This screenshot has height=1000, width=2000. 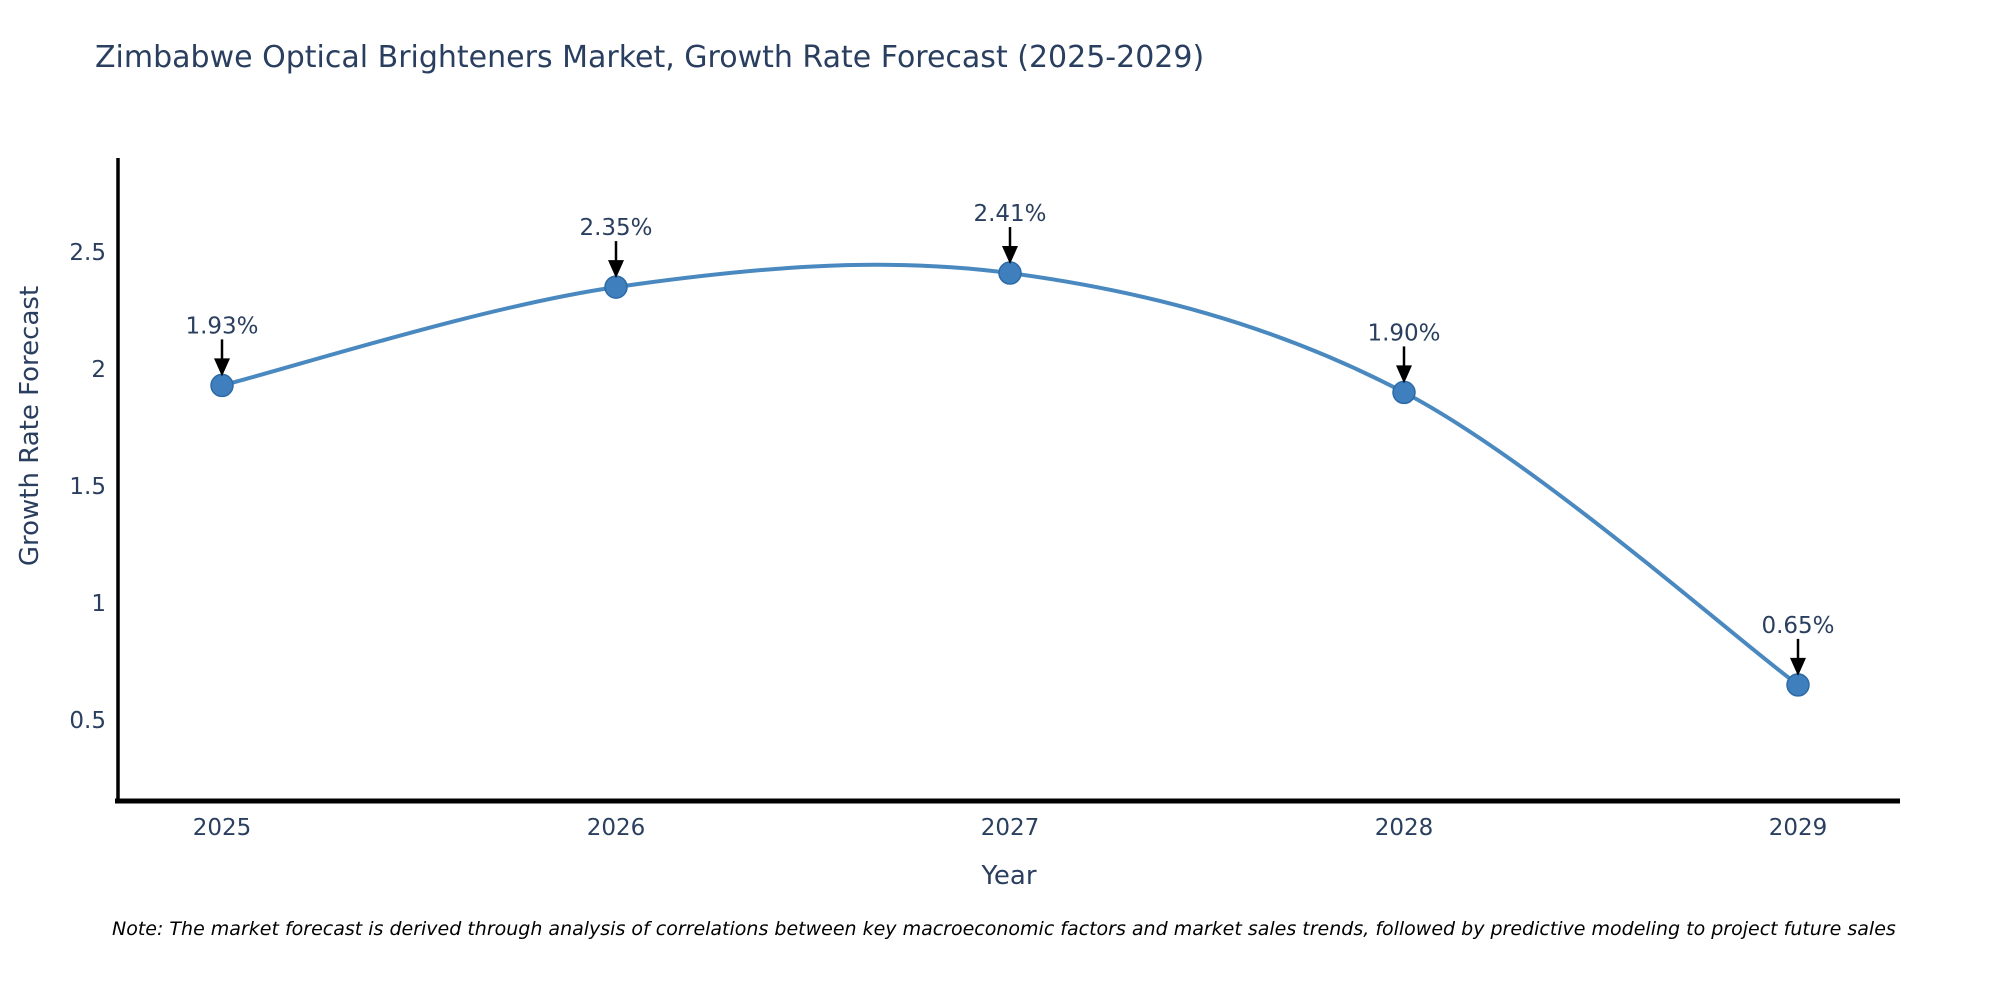 What do you see at coordinates (1404, 828) in the screenshot?
I see `x-tick-label: 2028` at bounding box center [1404, 828].